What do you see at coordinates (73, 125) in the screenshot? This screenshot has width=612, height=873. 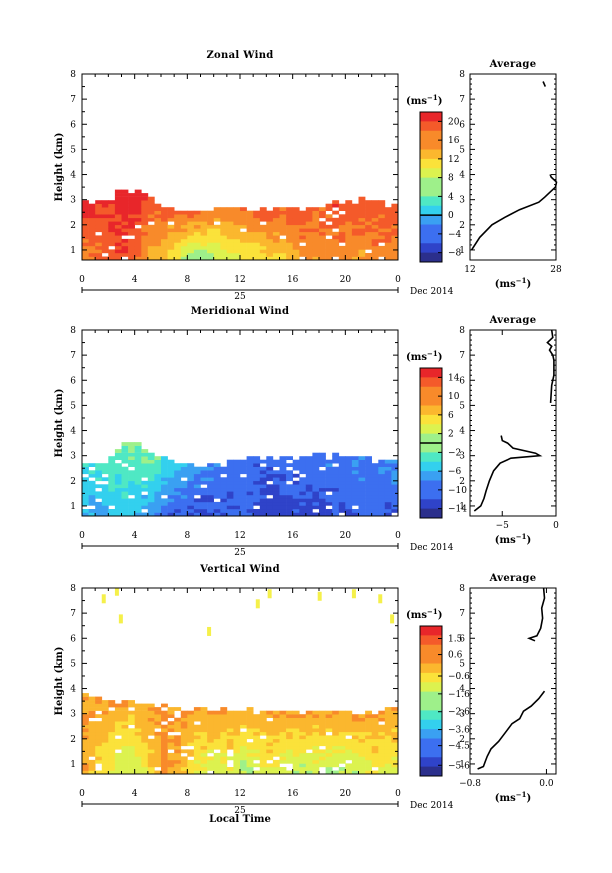 I see `y-tick-label: 6` at bounding box center [73, 125].